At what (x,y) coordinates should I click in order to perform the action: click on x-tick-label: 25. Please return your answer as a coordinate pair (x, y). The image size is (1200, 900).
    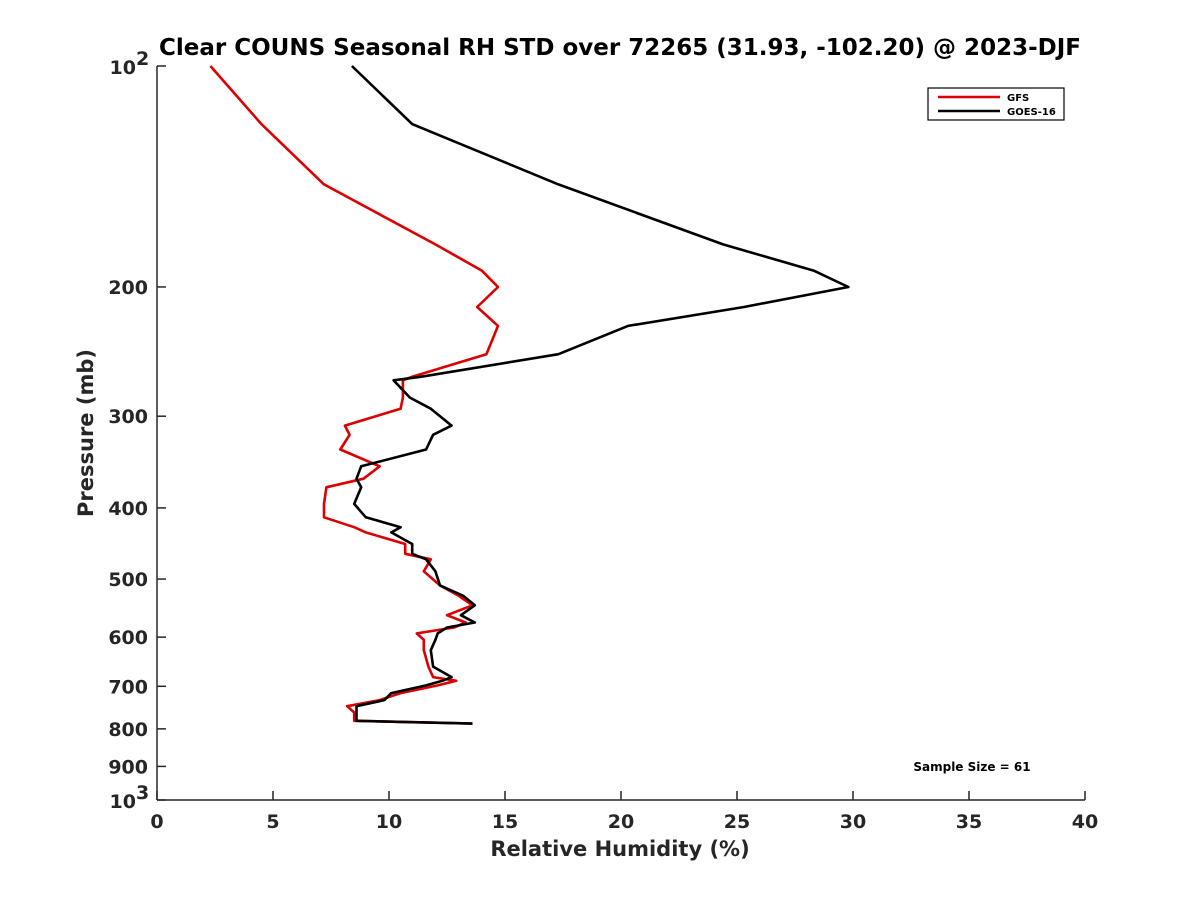
    Looking at the image, I should click on (737, 822).